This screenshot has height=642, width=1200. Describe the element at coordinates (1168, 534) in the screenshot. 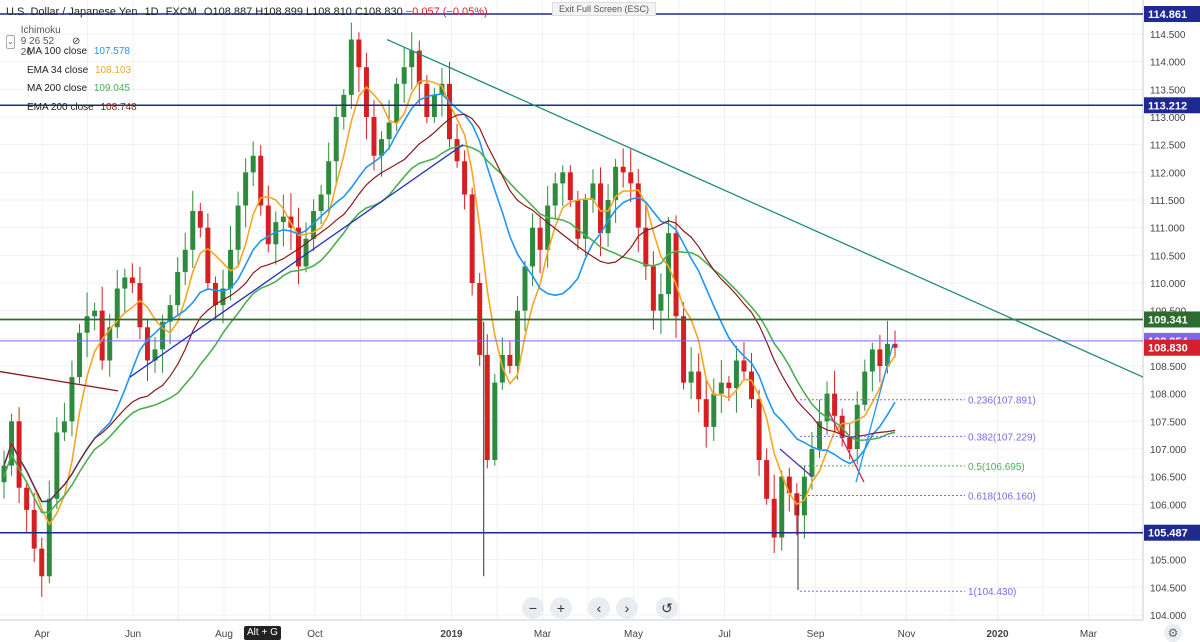

I see `price-tag-label: 105.487` at that location.